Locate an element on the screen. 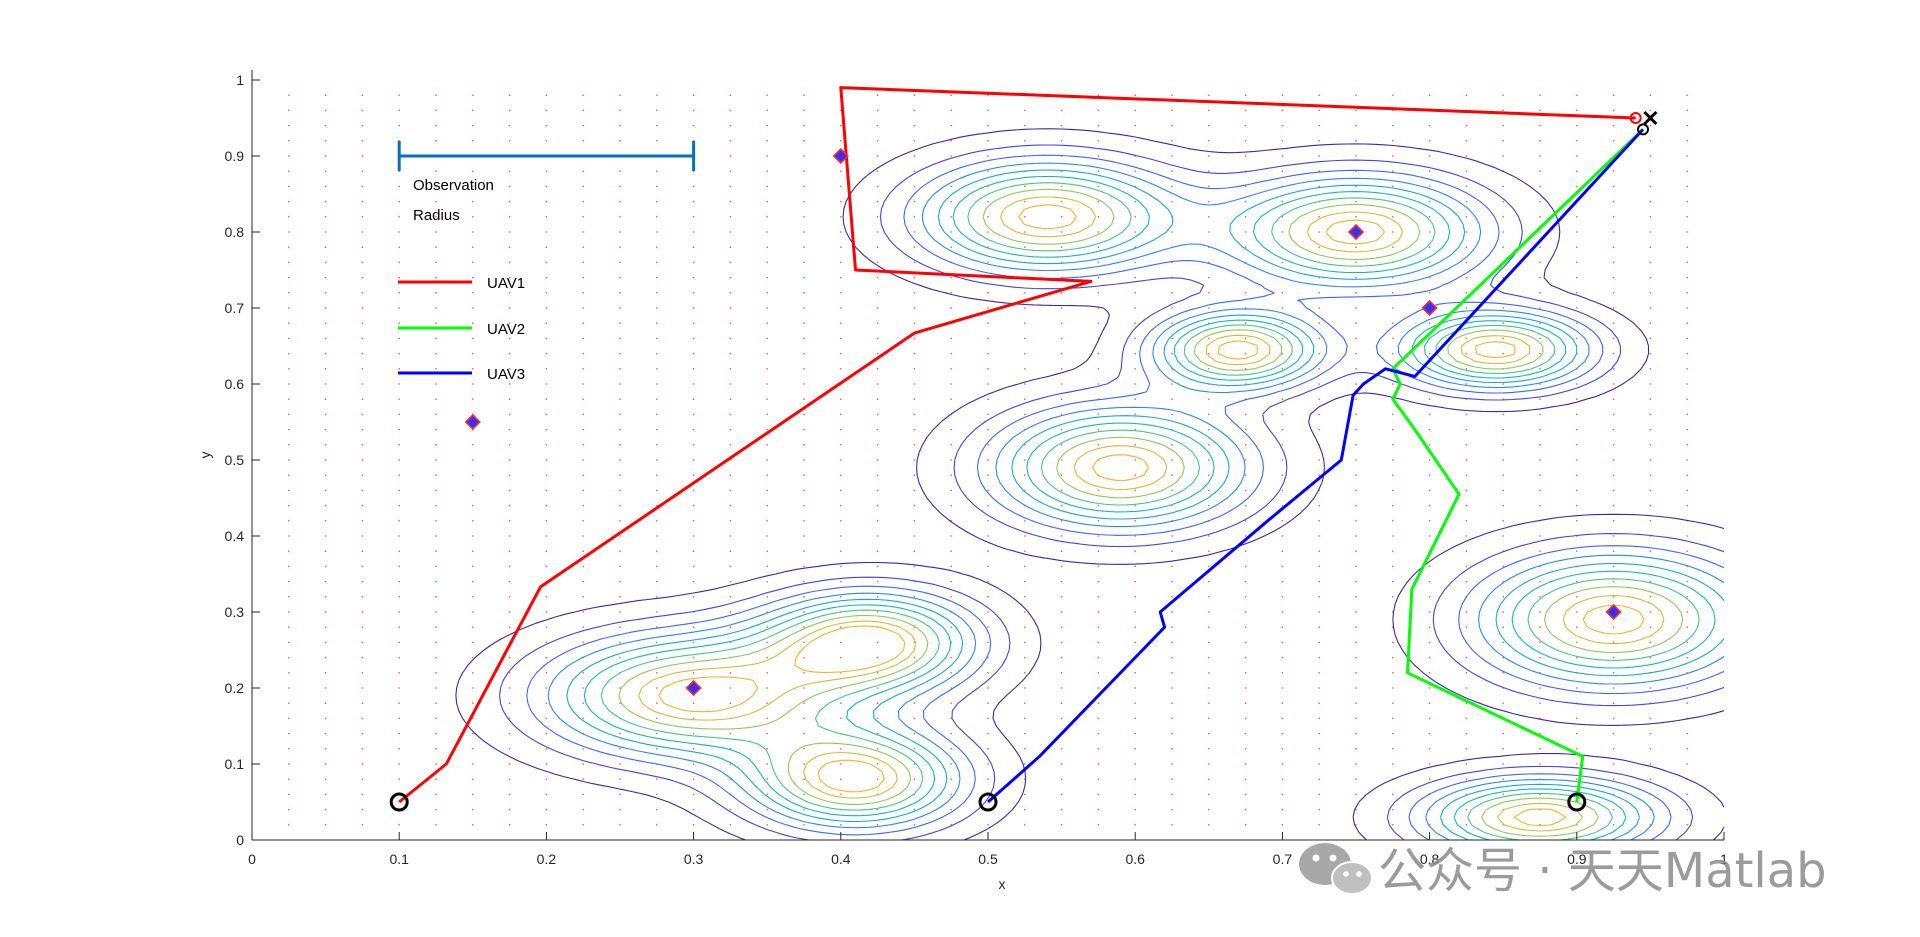 This screenshot has width=1920, height=937. observation-radius: Observation Radius is located at coordinates (546, 182).